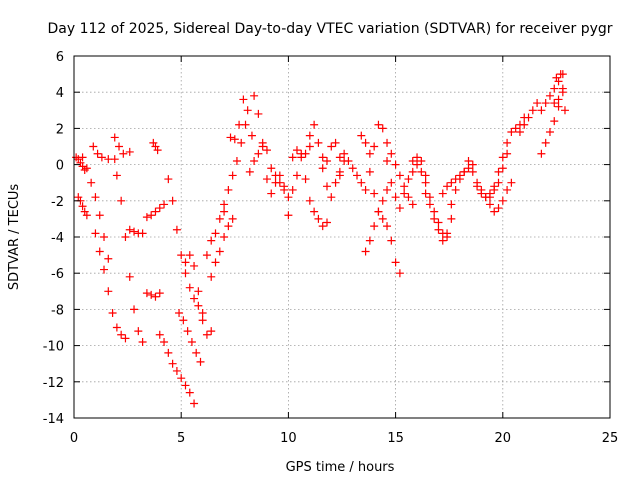 The image size is (640, 480). Describe the element at coordinates (503, 438) in the screenshot. I see `x-tick-label: 20` at that location.